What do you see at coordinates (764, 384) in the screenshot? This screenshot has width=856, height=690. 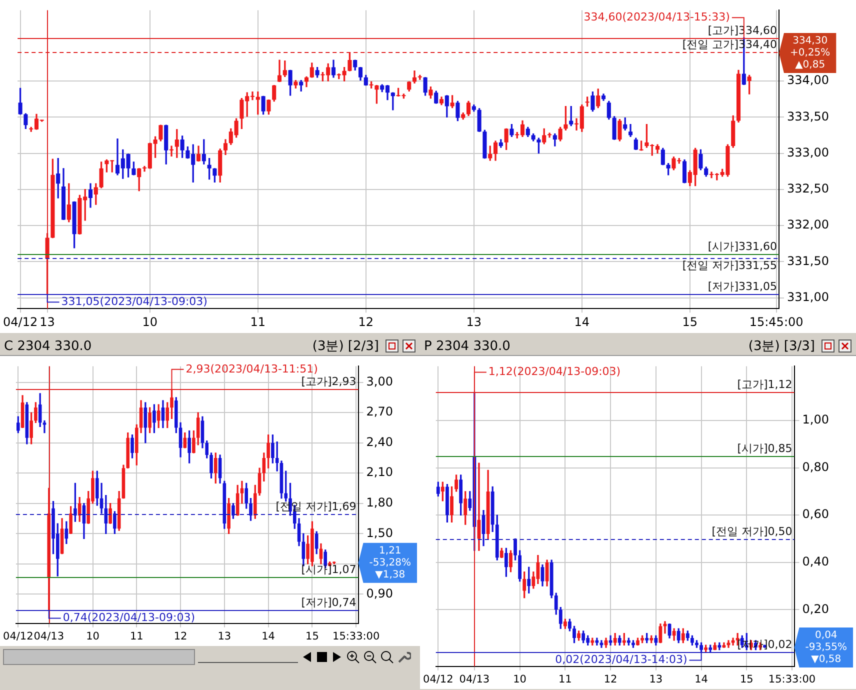 I see `ref-line-label: [고가]1,12` at bounding box center [764, 384].